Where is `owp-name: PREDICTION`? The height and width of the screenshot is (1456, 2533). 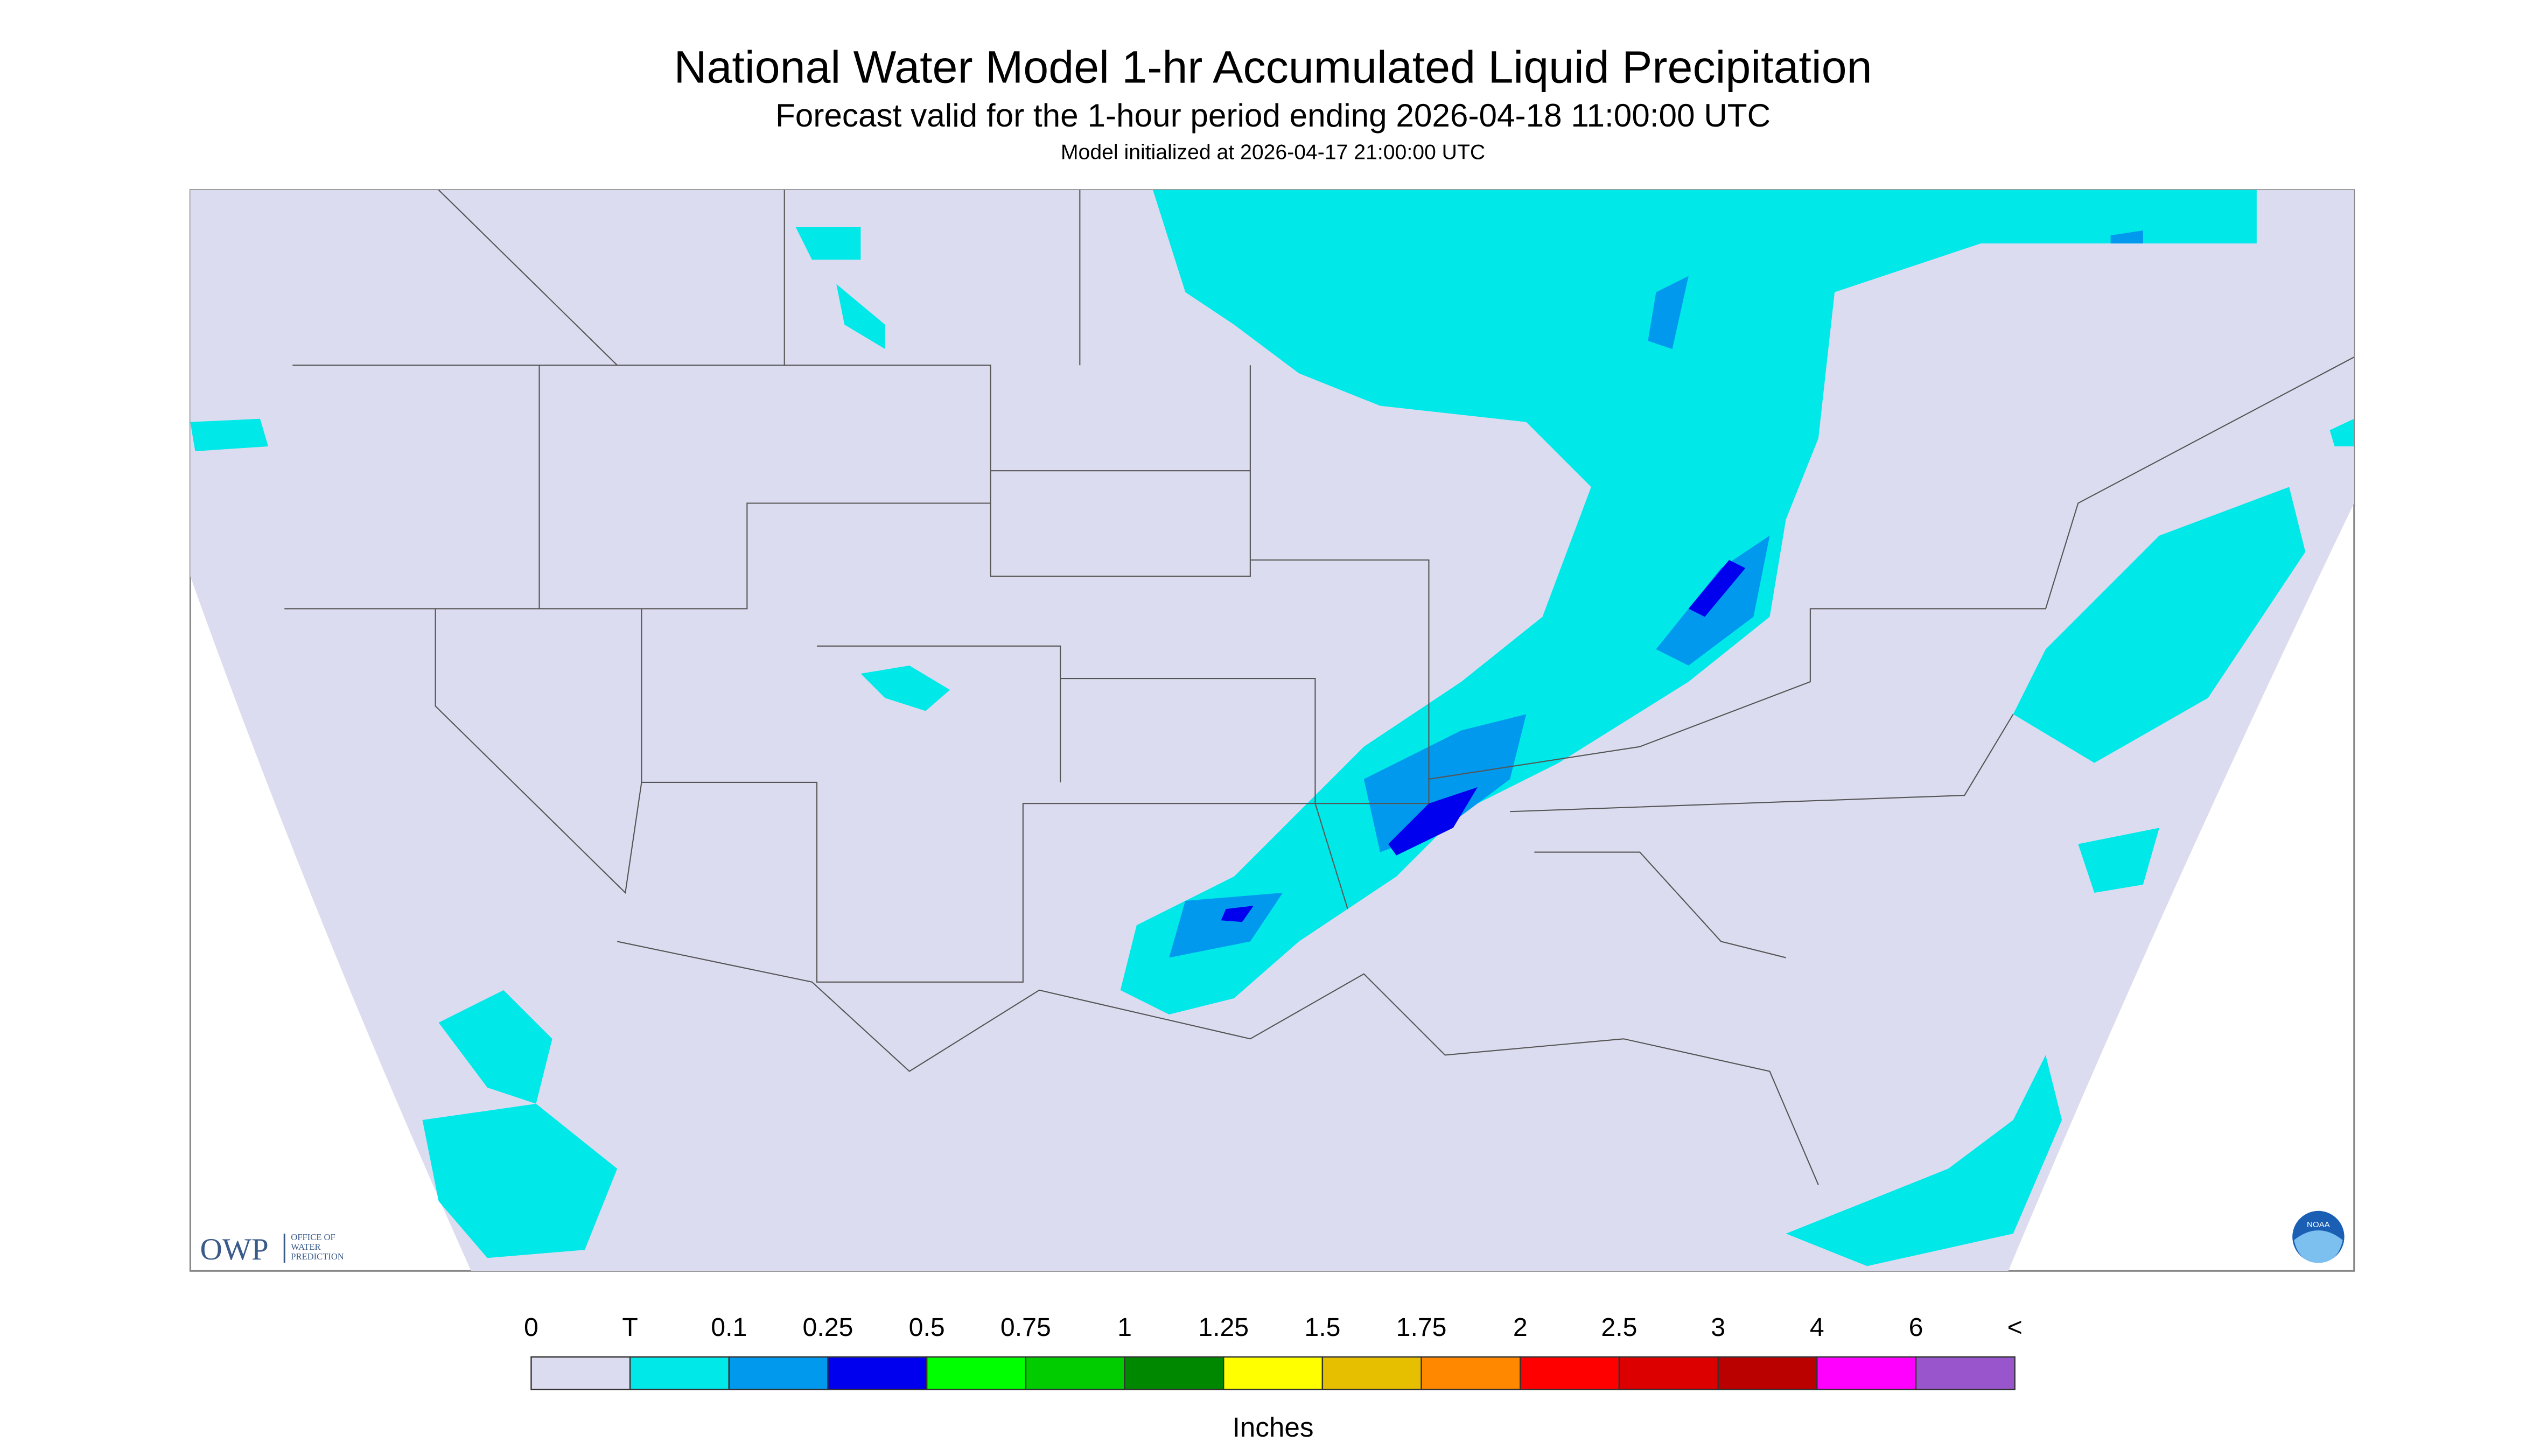
owp-name: PREDICTION is located at coordinates (317, 1256).